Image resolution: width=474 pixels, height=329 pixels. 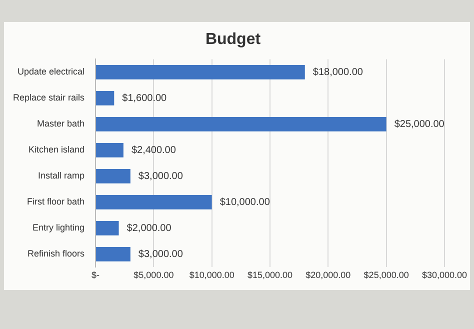 I want to click on data-label: $18,000.00, so click(x=338, y=72).